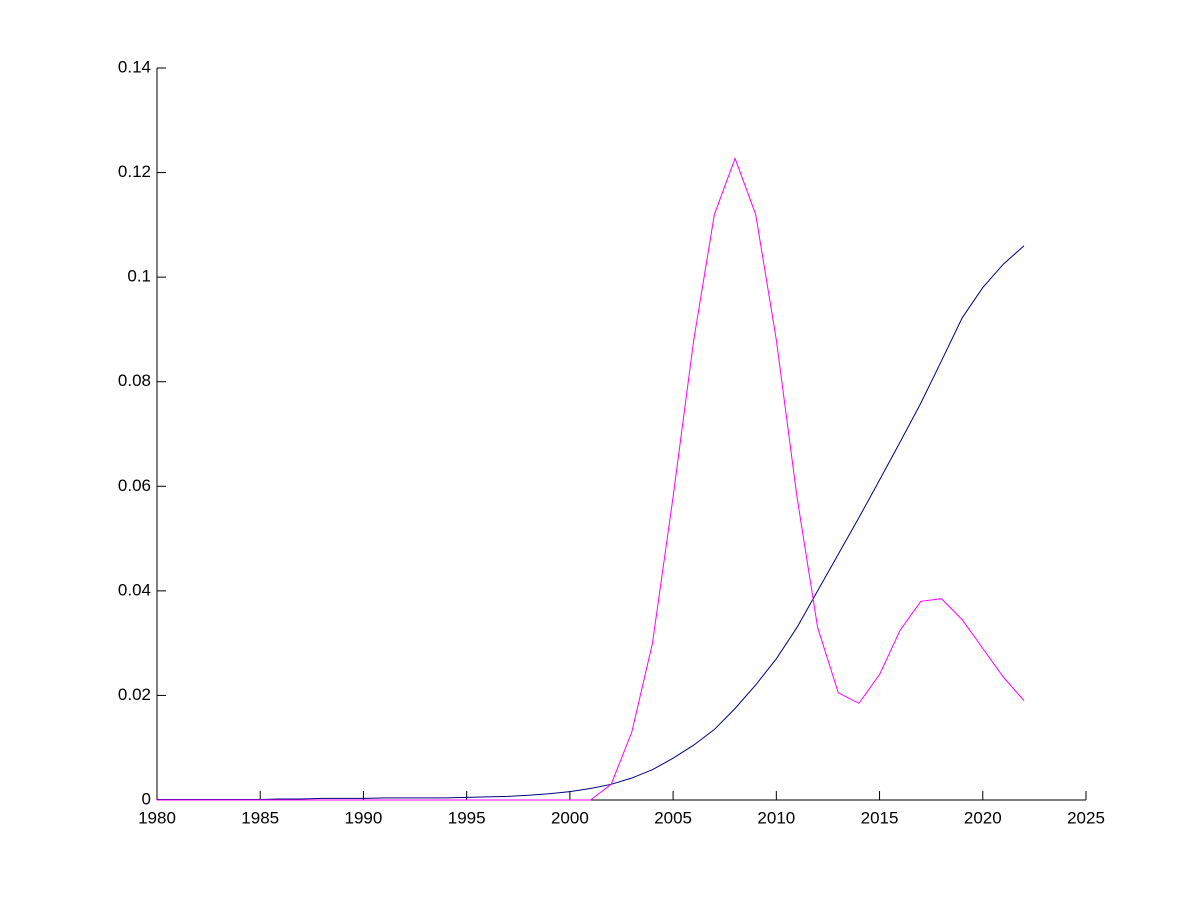 The height and width of the screenshot is (900, 1200). I want to click on x-tick-label: 1990, so click(364, 817).